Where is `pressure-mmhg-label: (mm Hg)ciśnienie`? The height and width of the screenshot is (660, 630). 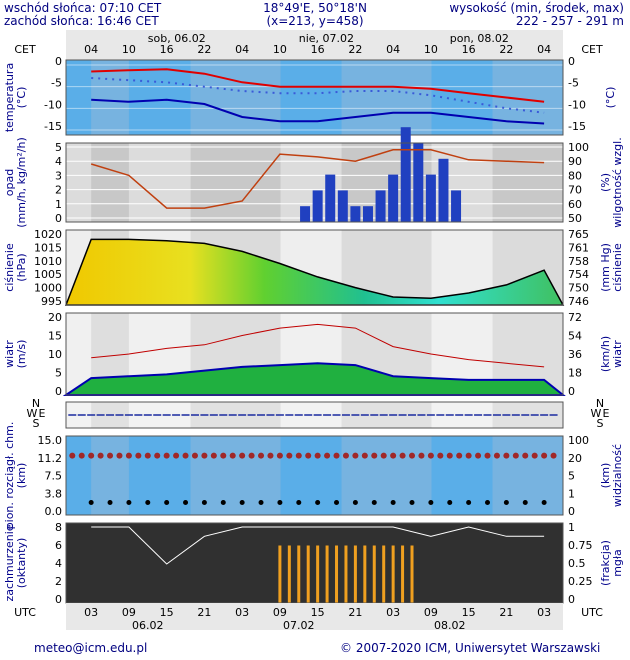 pressure-mmhg-label: (mm Hg)ciśnienie is located at coordinates (611, 267).